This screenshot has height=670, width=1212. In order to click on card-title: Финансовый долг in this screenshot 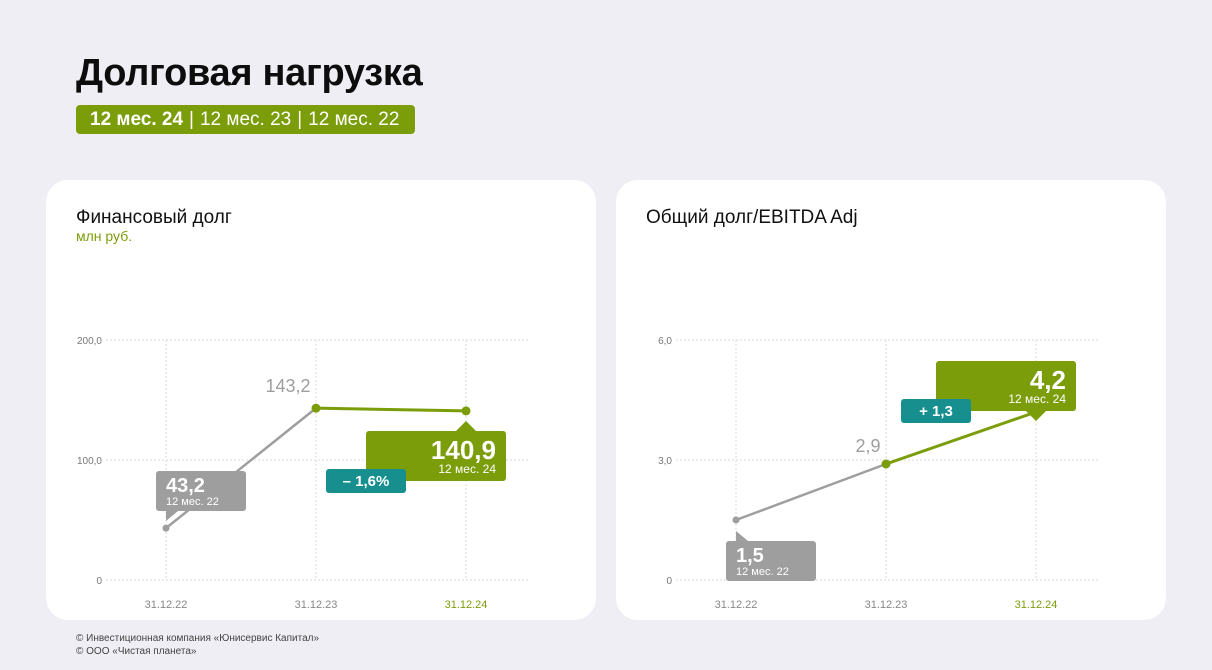, I will do `click(154, 217)`.